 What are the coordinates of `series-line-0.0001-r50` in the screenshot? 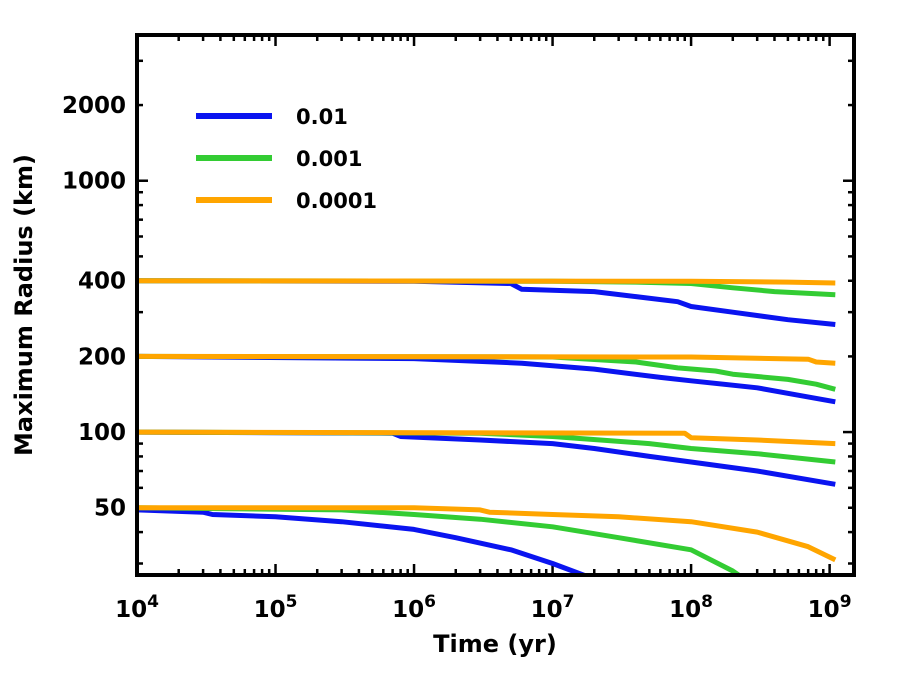 It's located at (487, 534).